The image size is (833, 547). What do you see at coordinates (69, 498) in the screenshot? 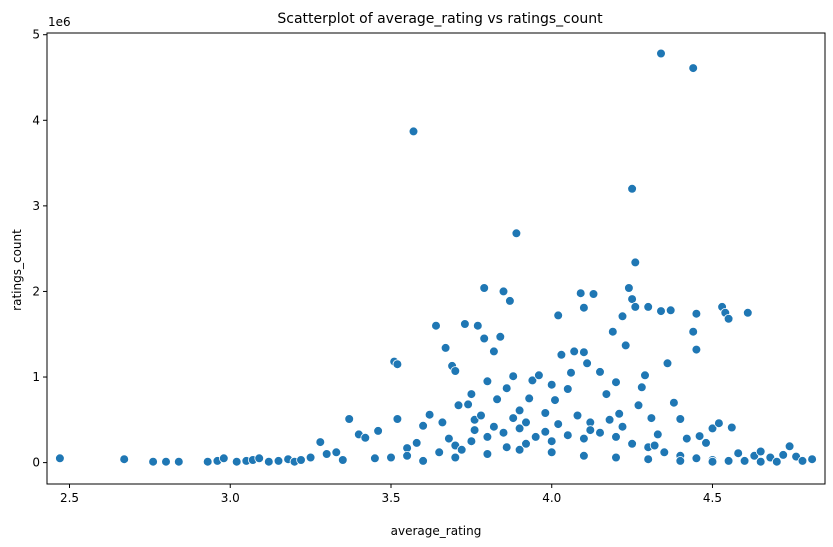
I see `x-tick-label: 2.5` at bounding box center [69, 498].